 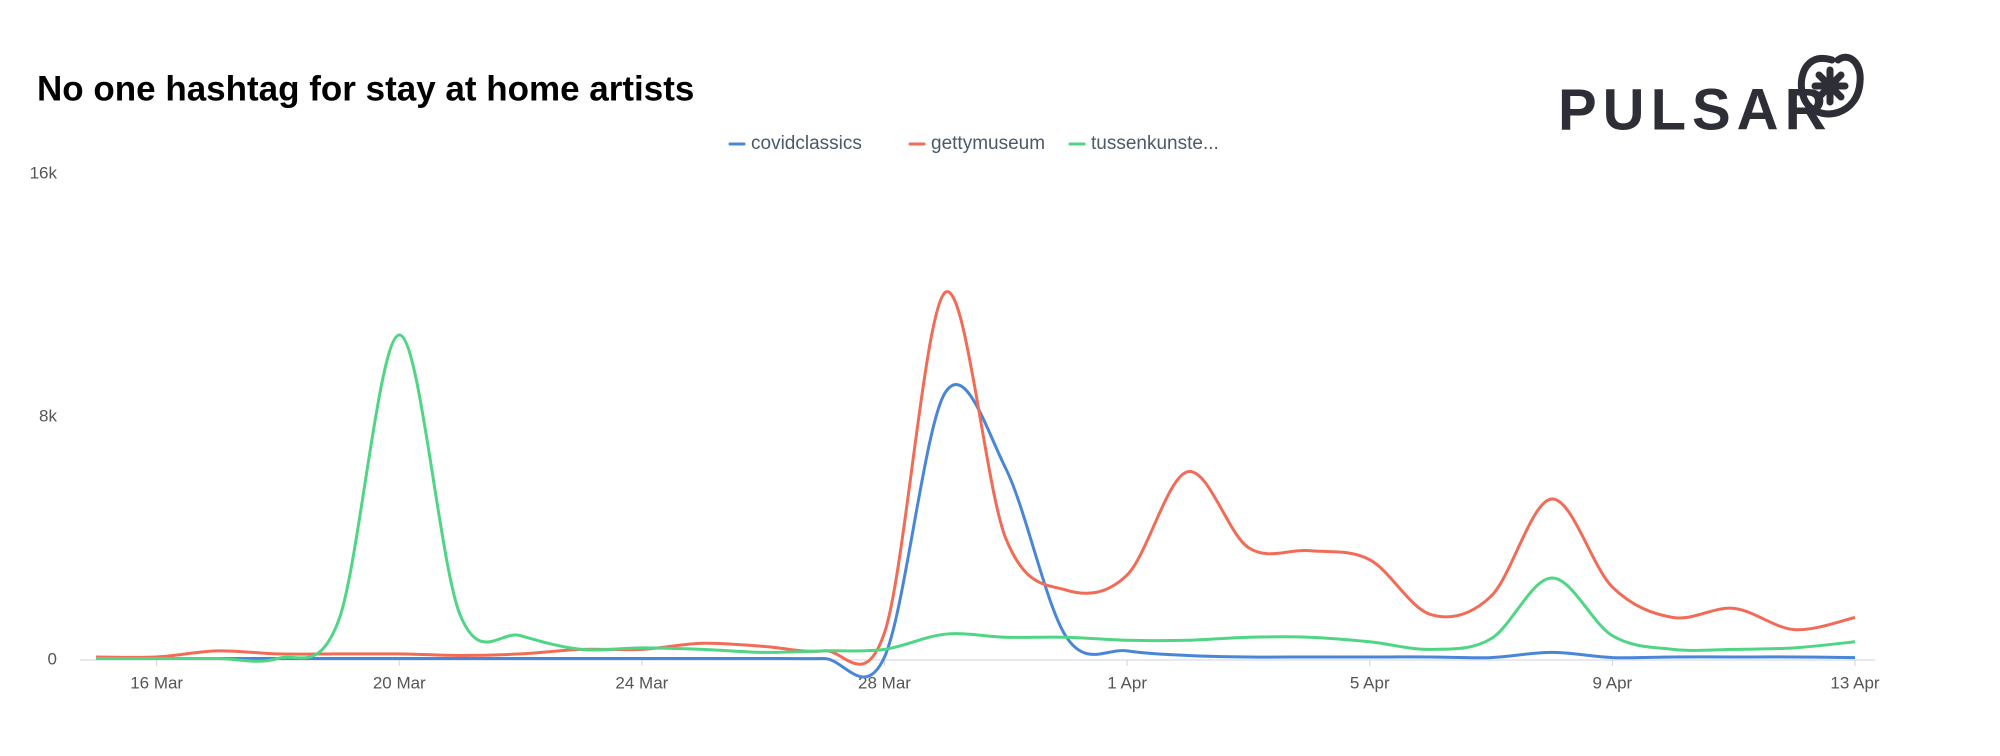 I want to click on y-tick-label: 16k, so click(x=44, y=172).